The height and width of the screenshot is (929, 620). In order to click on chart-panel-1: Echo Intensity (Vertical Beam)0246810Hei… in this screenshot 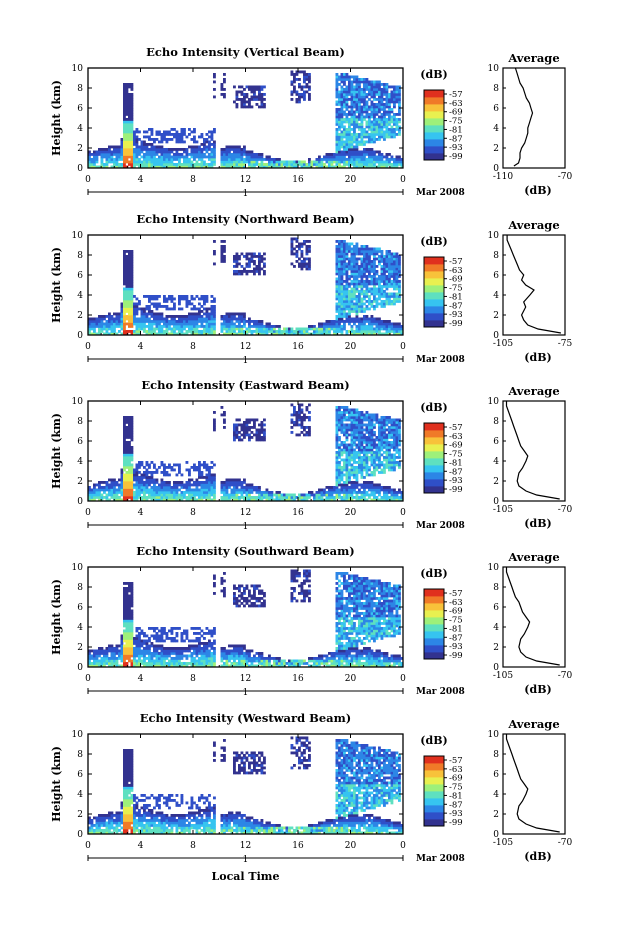, I will do `click(311, 122)`.